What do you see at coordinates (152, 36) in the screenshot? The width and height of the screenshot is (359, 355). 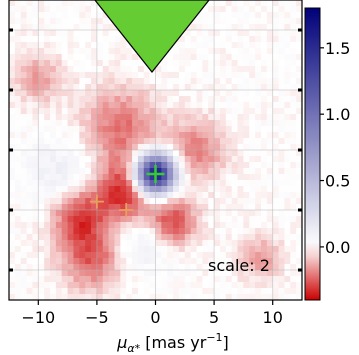 I see `arrow-shape` at bounding box center [152, 36].